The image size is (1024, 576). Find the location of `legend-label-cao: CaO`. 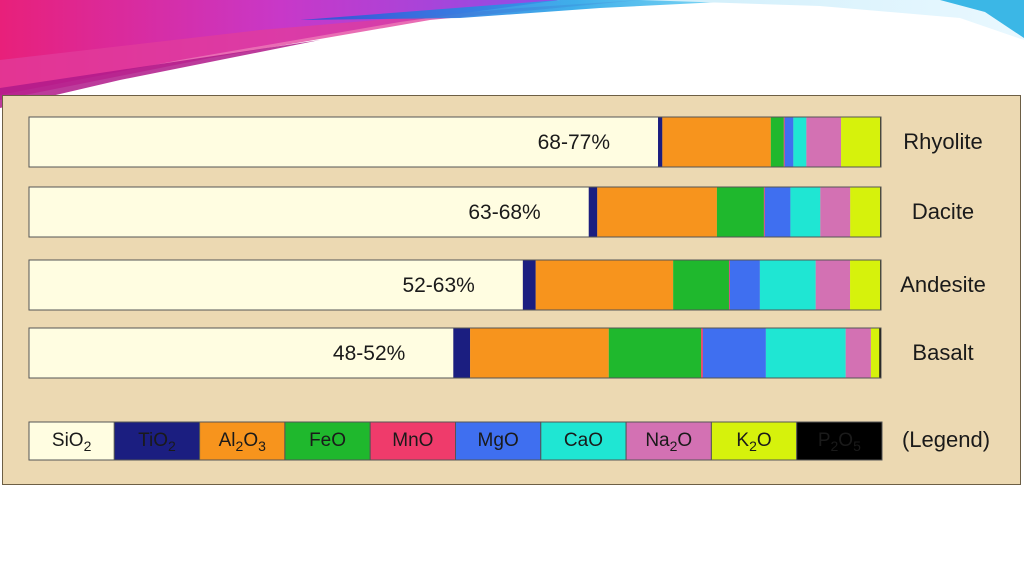

legend-label-cao: CaO is located at coordinates (583, 440).